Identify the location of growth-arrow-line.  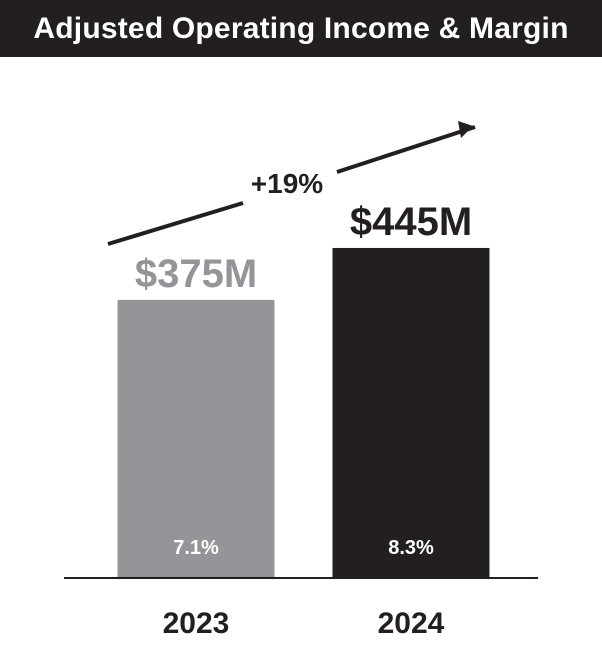
(291, 185).